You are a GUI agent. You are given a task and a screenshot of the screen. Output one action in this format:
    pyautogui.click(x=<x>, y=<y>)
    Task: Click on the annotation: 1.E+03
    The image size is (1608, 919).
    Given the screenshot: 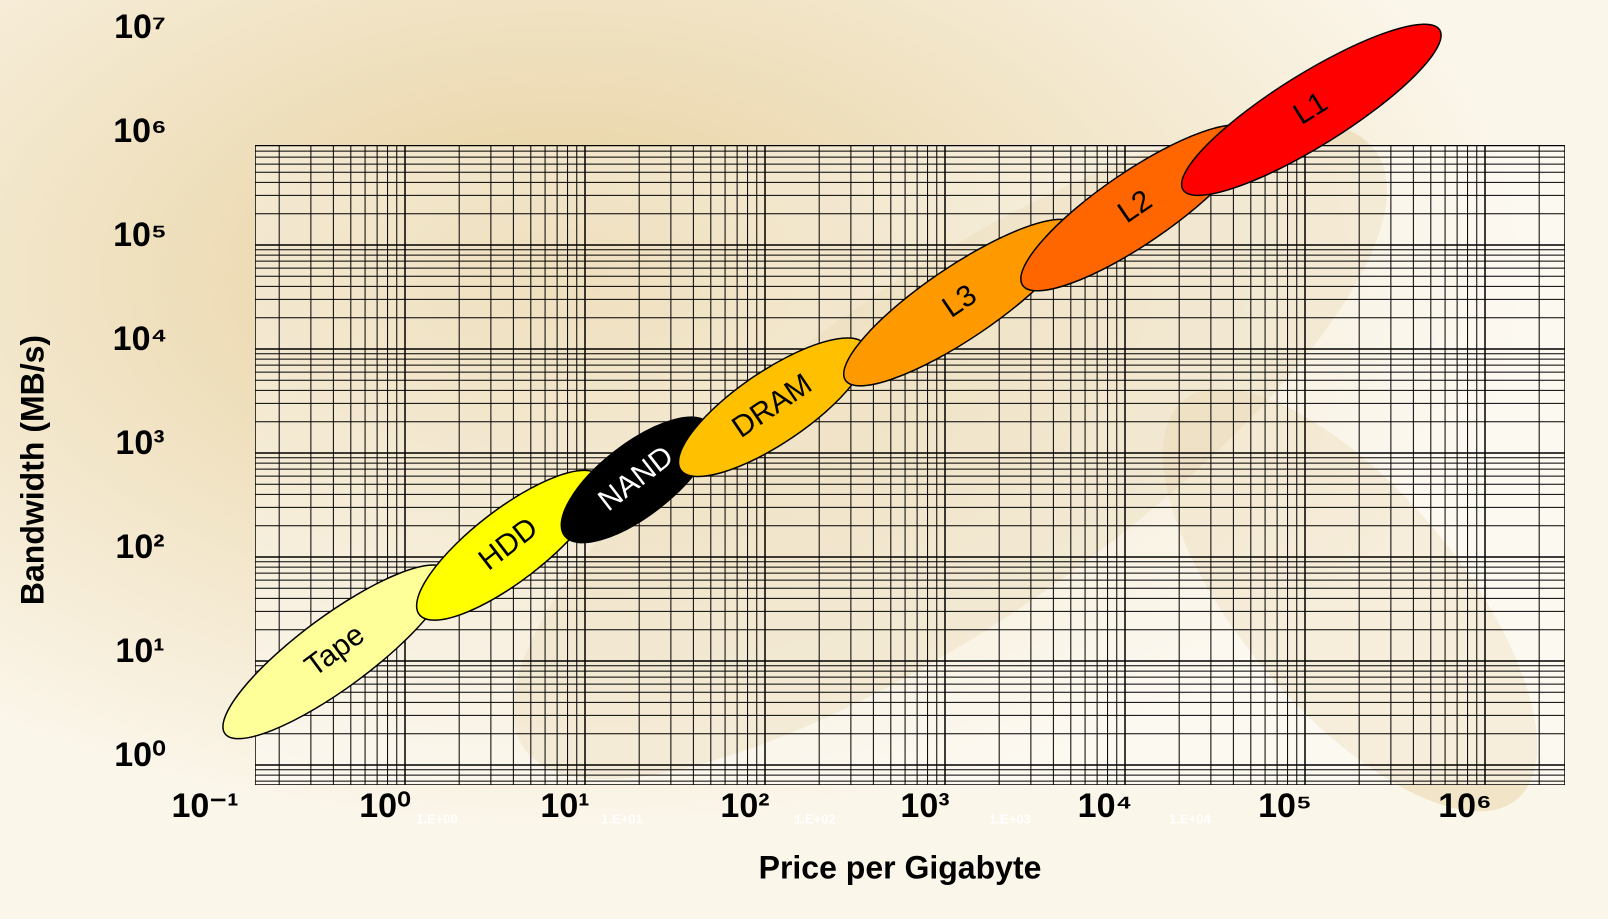 What is the action you would take?
    pyautogui.click(x=1010, y=818)
    